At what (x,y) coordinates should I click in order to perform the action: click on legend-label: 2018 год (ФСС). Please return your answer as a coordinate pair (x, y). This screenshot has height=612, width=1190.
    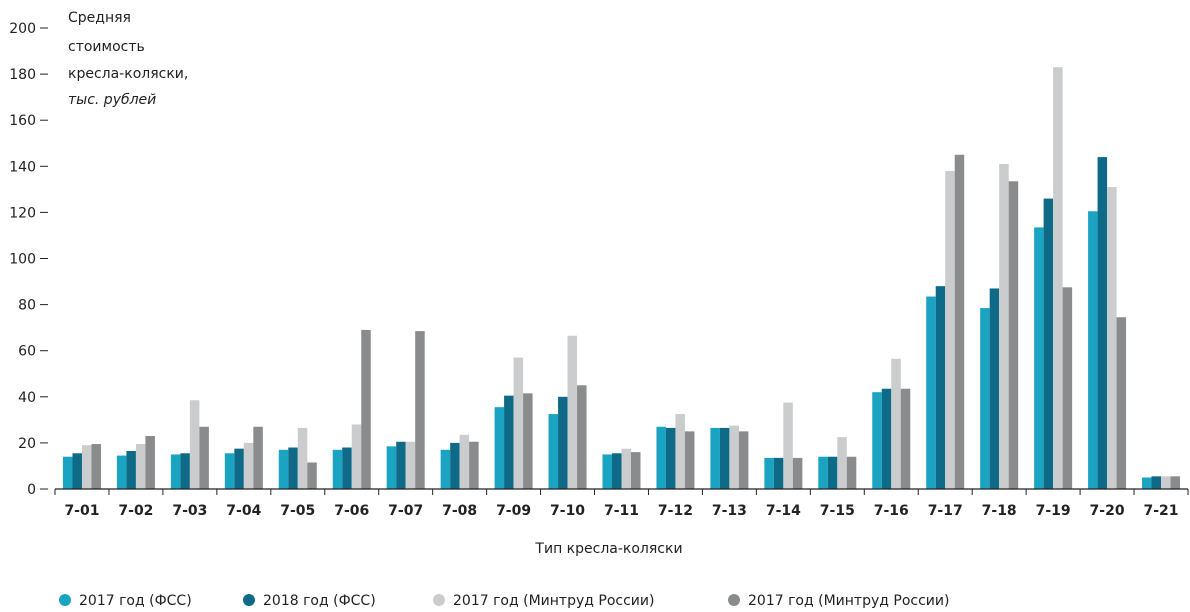
    Looking at the image, I should click on (319, 601).